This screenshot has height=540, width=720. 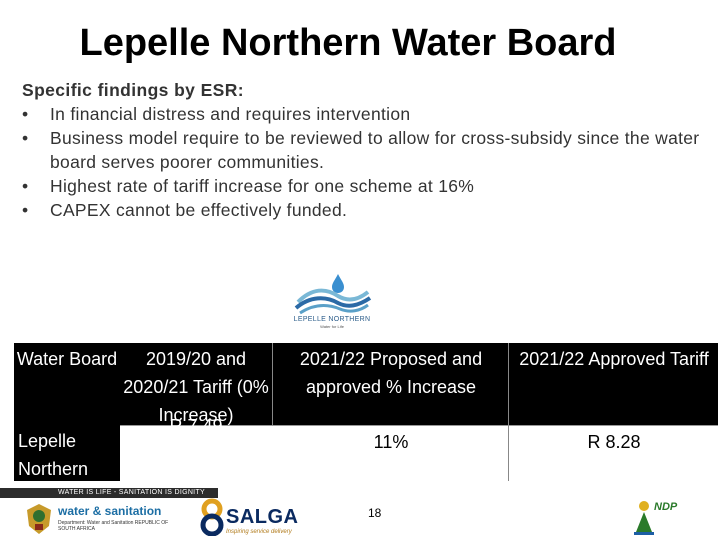 I want to click on slide-title: Lepelle Northern Water Board, so click(x=348, y=43).